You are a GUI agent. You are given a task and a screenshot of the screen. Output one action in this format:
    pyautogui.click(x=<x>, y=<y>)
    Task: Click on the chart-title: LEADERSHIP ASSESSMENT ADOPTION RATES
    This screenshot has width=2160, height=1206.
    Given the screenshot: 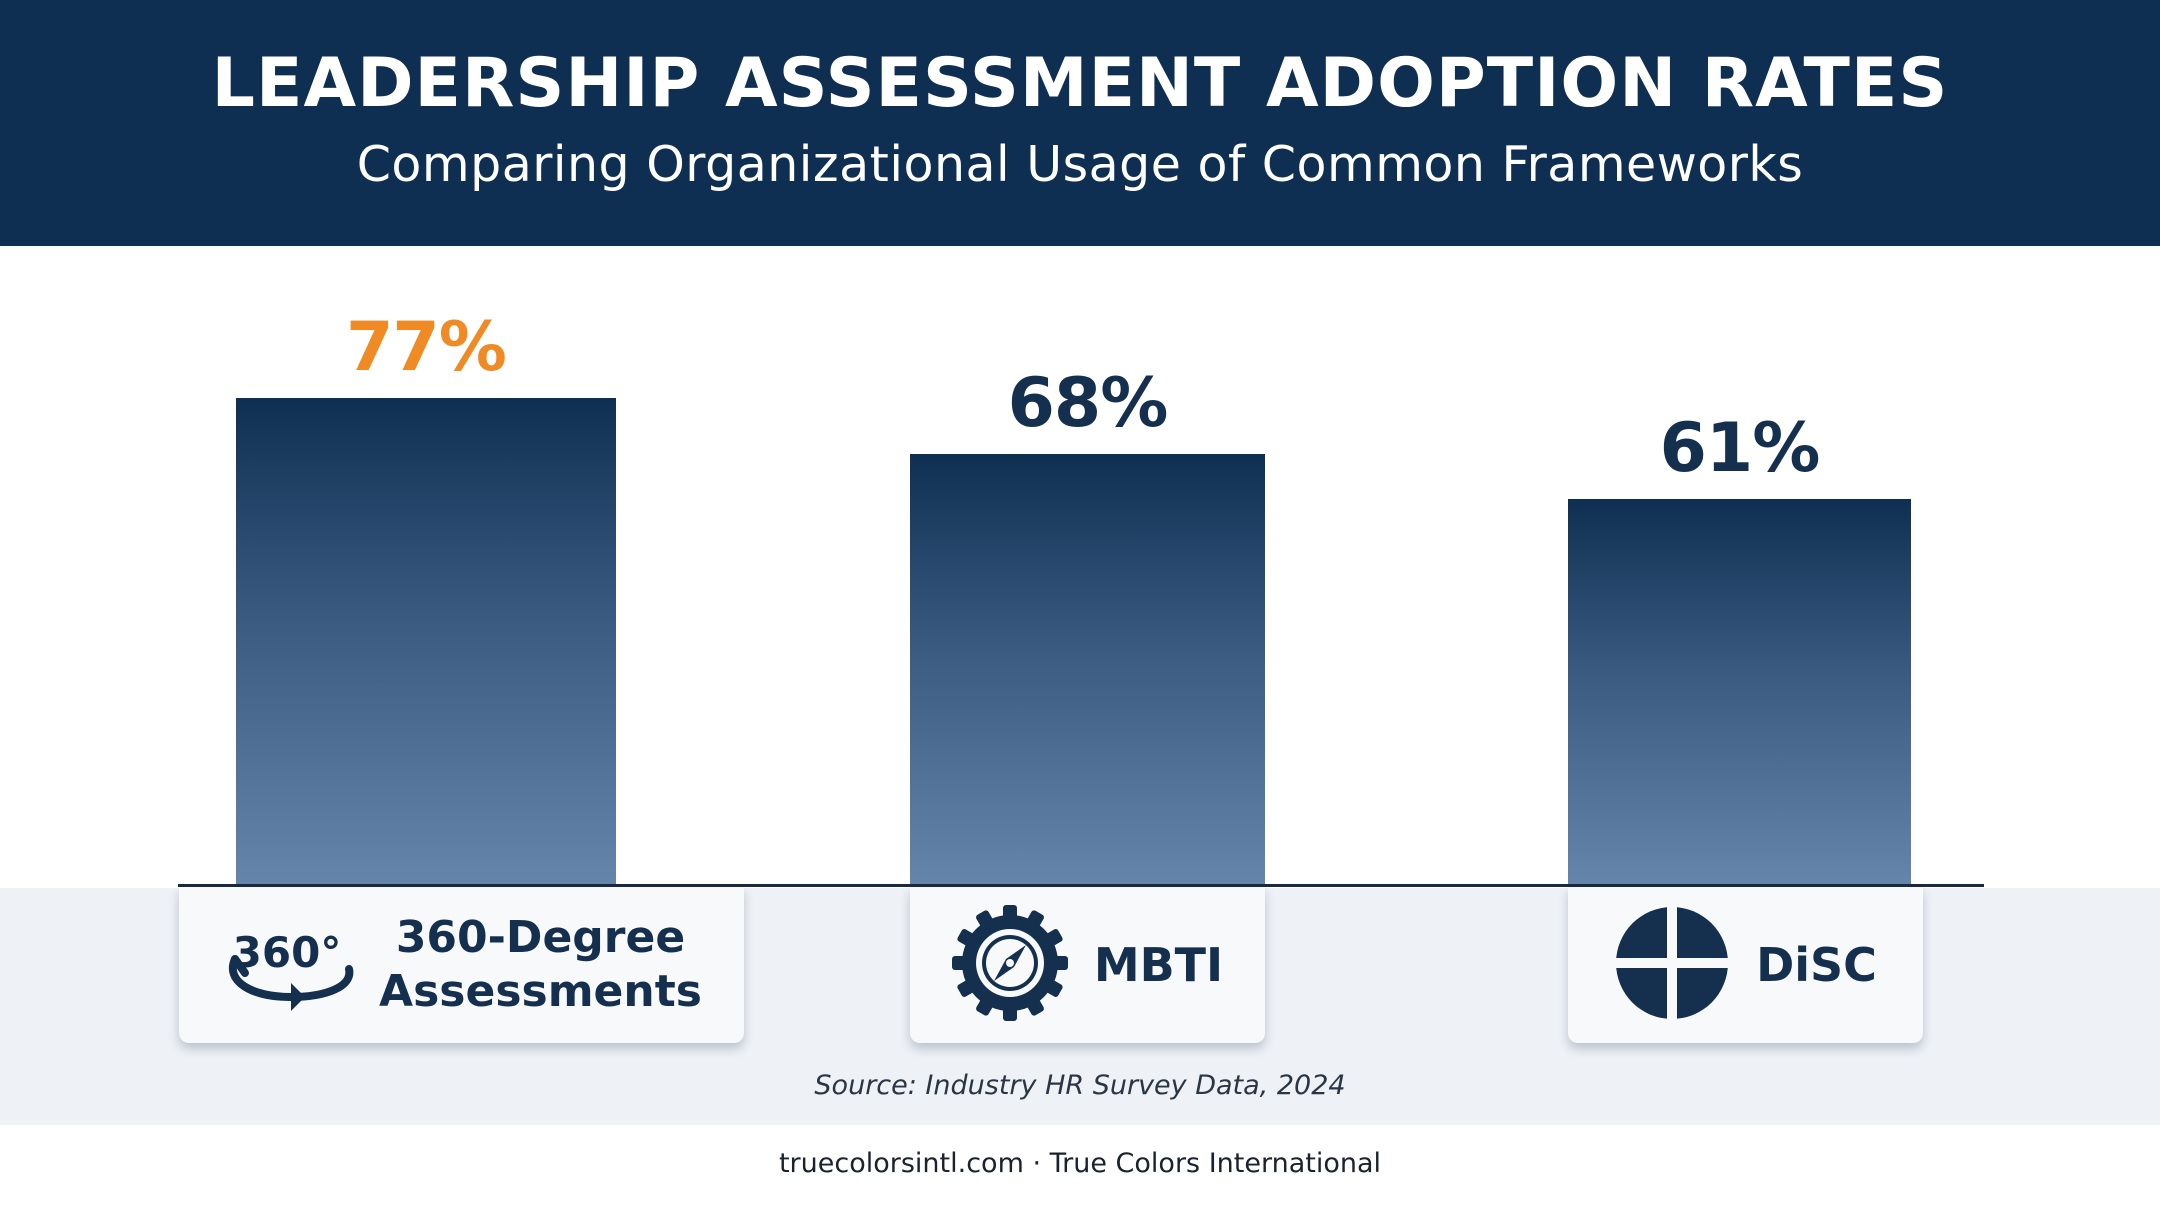 What is the action you would take?
    pyautogui.click(x=1080, y=83)
    